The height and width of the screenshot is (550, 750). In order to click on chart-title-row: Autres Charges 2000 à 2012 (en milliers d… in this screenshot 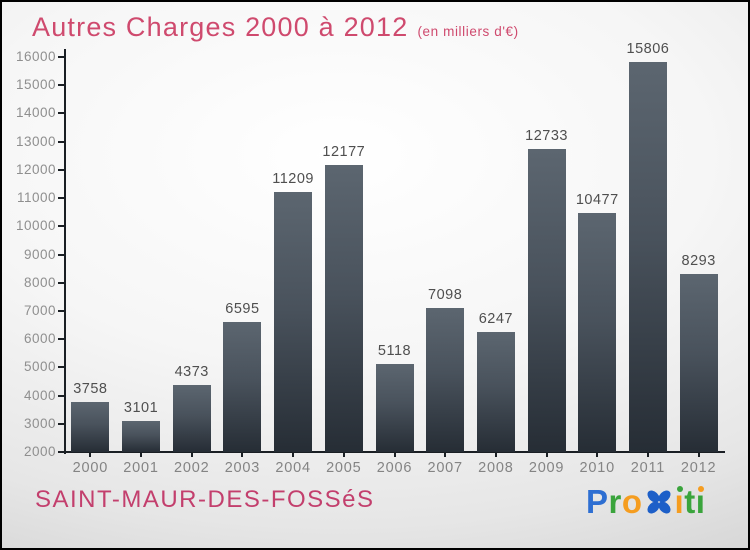, I will do `click(275, 27)`.